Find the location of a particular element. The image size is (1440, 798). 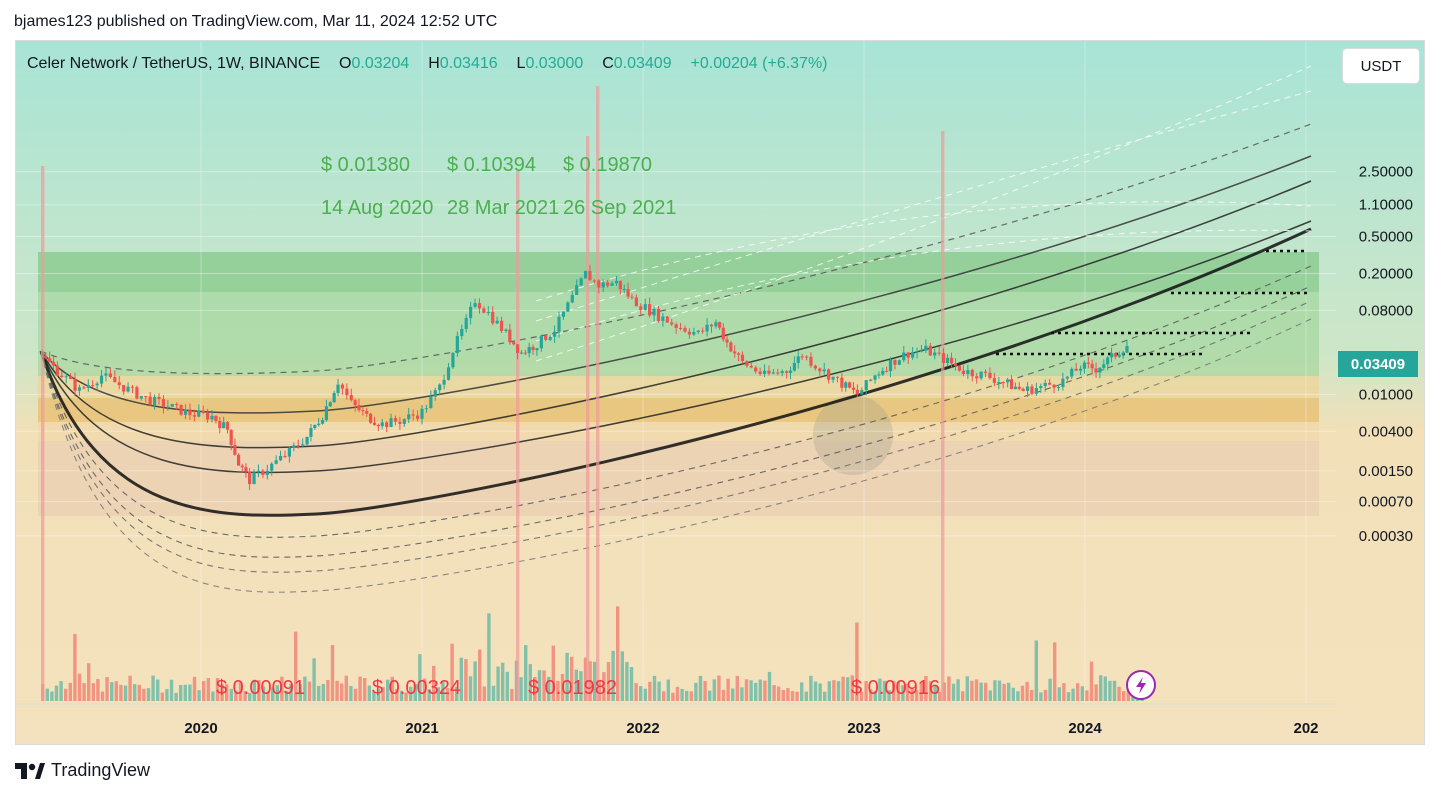

time-axis: Apr20202021202220232024202 is located at coordinates (667, 728).